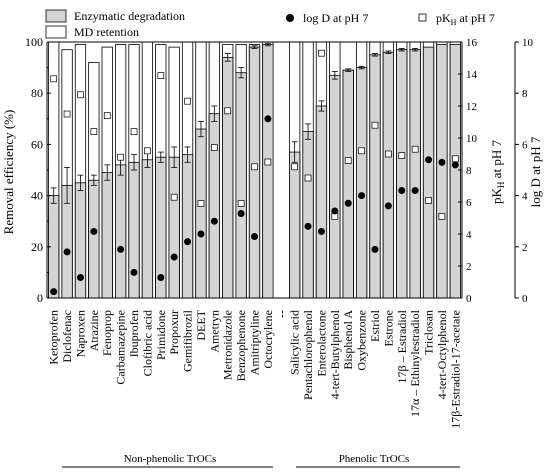  What do you see at coordinates (129, 16) in the screenshot?
I see `legend-label-enzymatic: Enzymatic degradation` at bounding box center [129, 16].